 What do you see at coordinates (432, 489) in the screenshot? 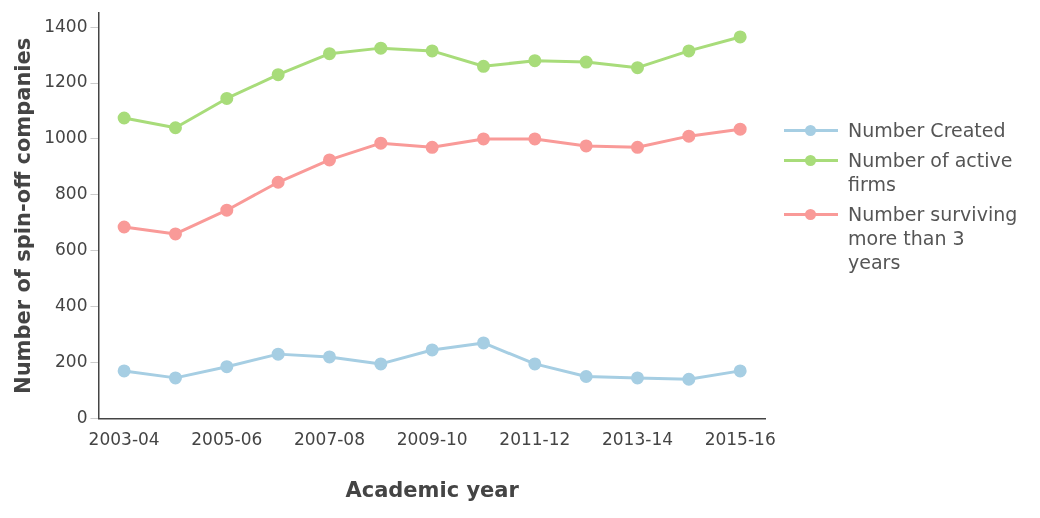
I see `x-axis-title: Academic year` at bounding box center [432, 489].